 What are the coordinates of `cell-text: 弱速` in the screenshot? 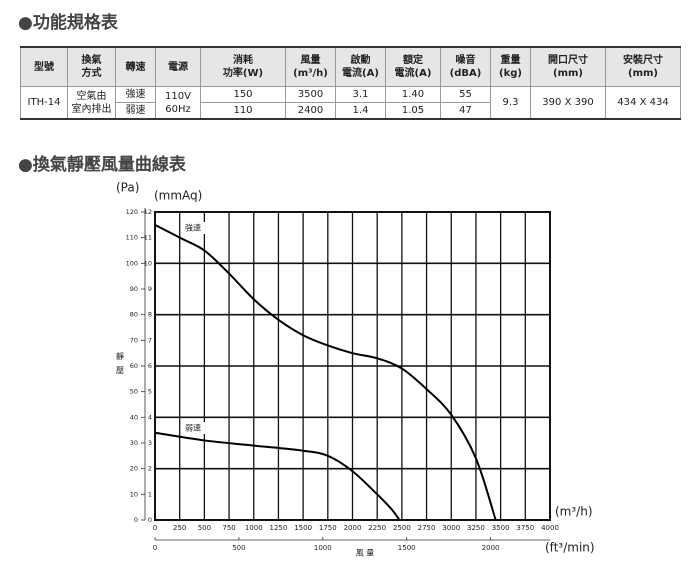 It's located at (135, 110).